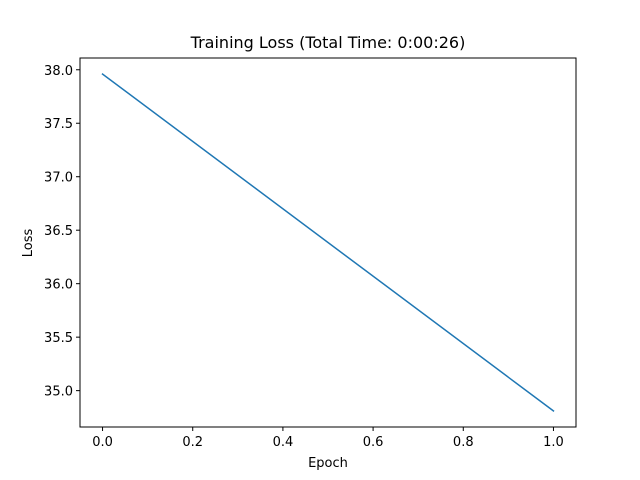  Describe the element at coordinates (463, 442) in the screenshot. I see `x-tick-label: 0.8` at that location.